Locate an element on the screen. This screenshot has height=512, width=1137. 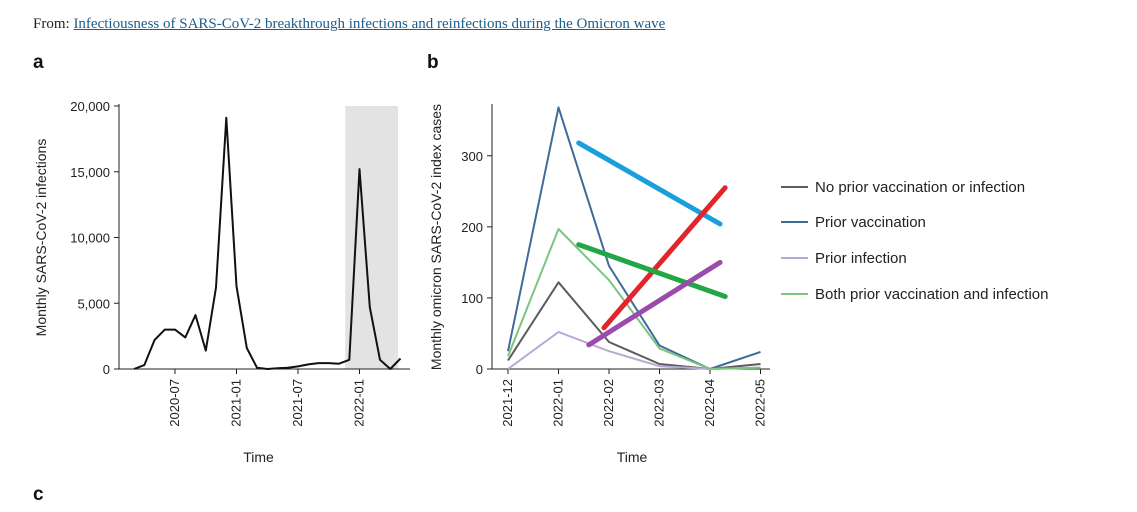
legend-label: Prior vaccination is located at coordinates (870, 222).